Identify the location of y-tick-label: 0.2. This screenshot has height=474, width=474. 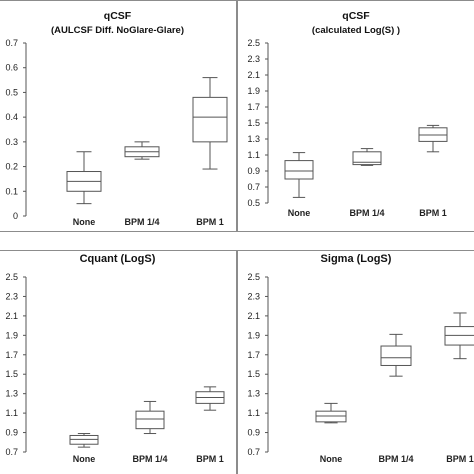
(11, 167).